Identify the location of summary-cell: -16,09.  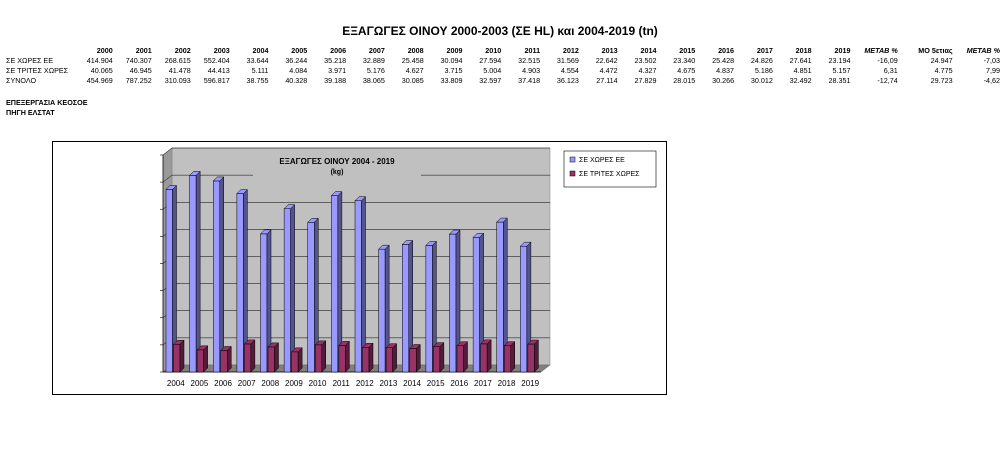
(887, 60).